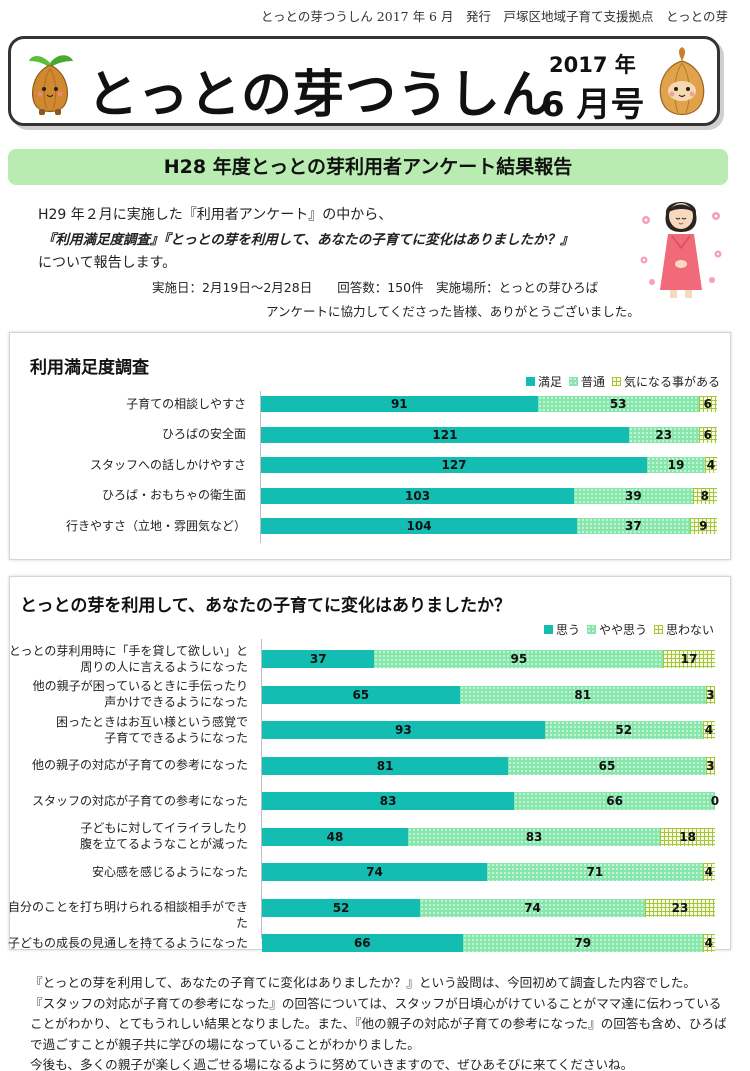  I want to click on row-label-line: 行きやすさ（立地・雰囲気など）, so click(155, 525).